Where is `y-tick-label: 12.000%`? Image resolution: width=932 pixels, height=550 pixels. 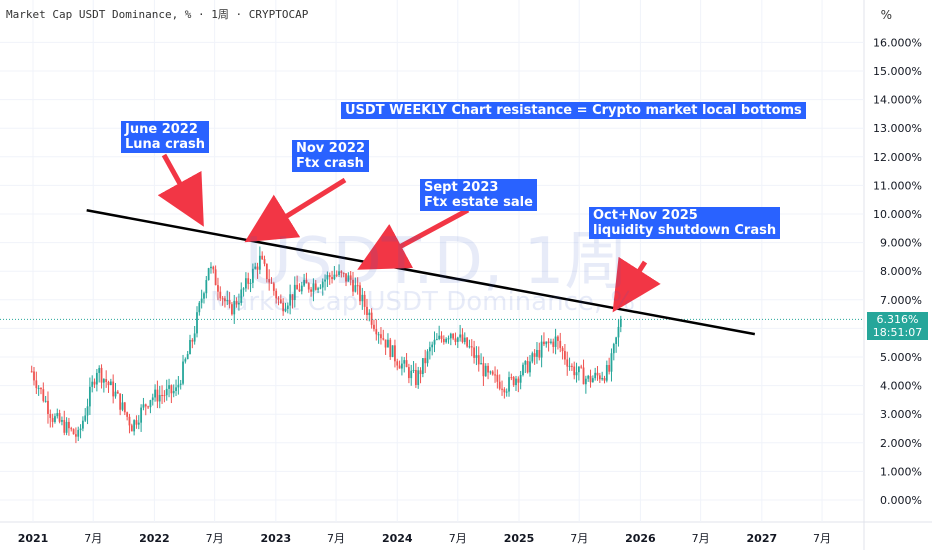 y-tick-label: 12.000% is located at coordinates (897, 157).